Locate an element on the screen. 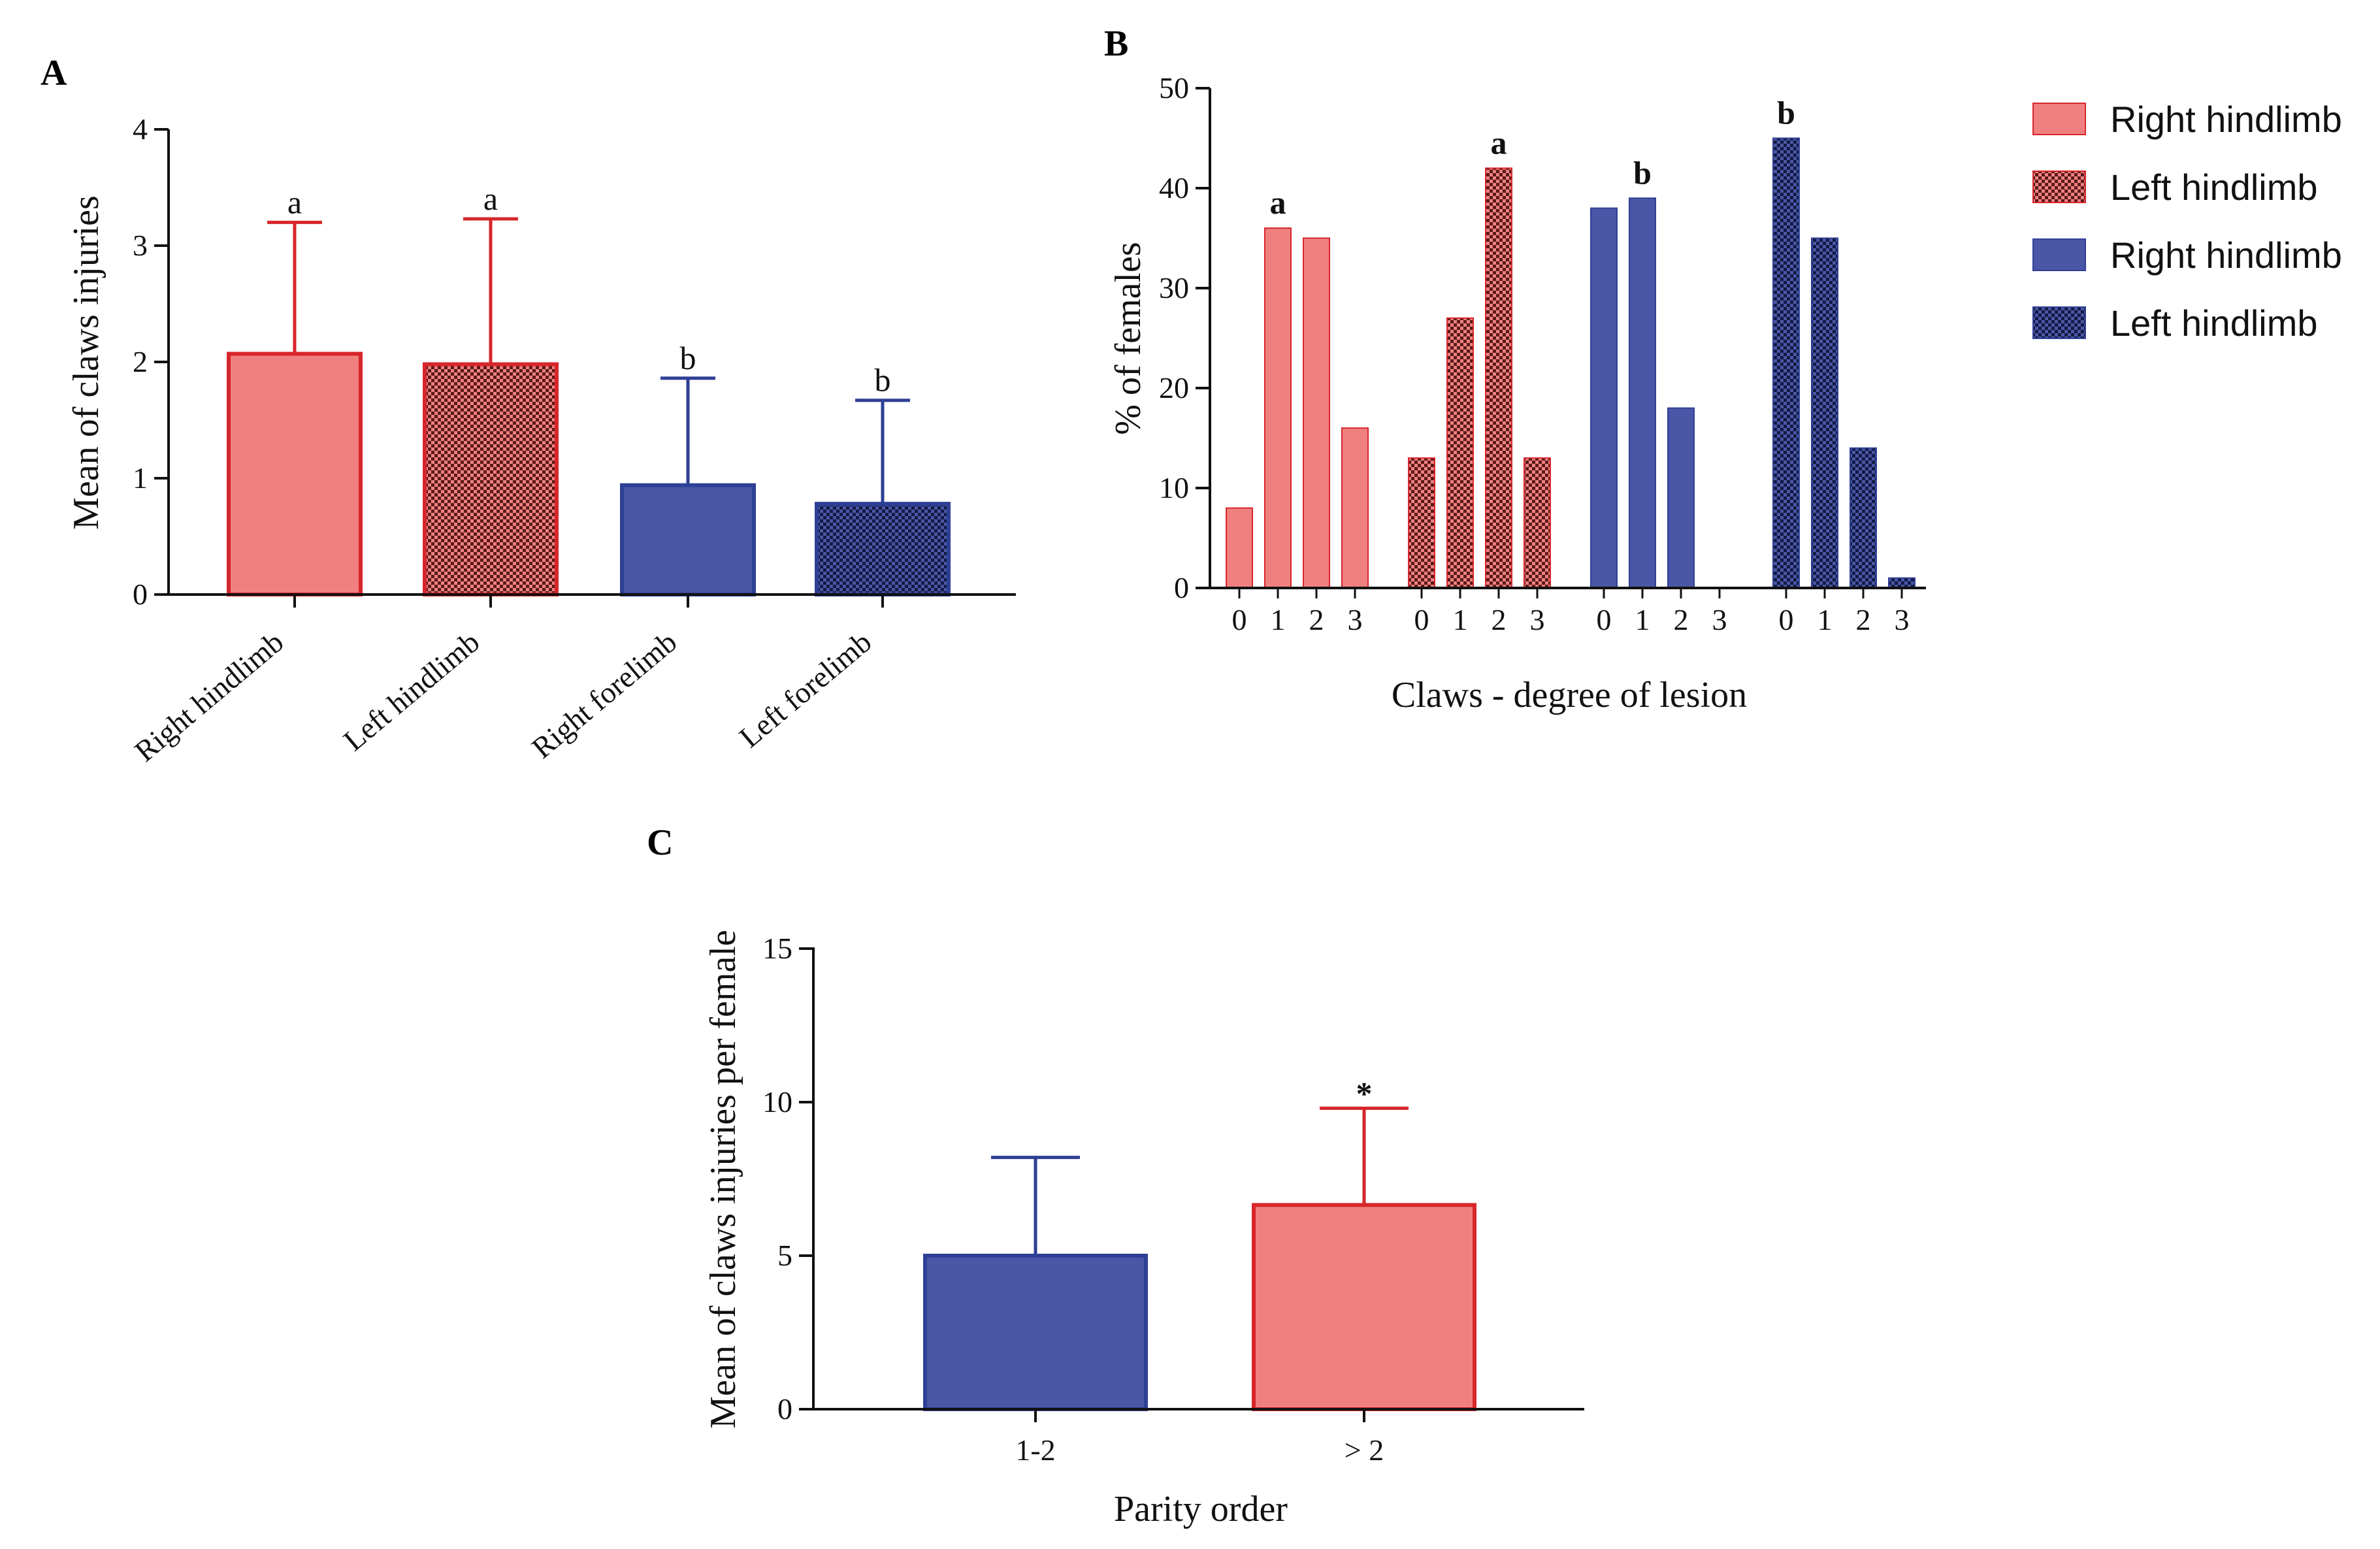  panel-c-y-tick-label: 15 is located at coordinates (777, 948).